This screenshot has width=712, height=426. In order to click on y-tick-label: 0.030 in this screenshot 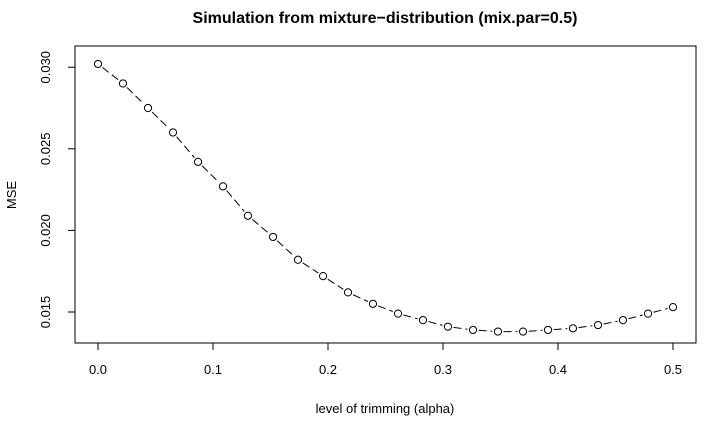, I will do `click(45, 67)`.